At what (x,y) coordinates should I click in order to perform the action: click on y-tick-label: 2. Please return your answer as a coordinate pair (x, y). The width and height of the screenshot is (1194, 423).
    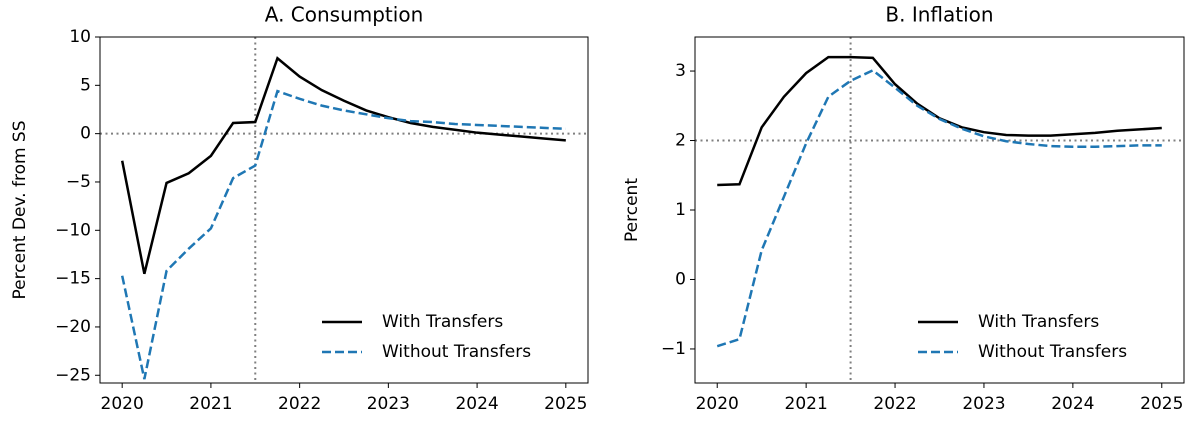
    Looking at the image, I should click on (680, 141).